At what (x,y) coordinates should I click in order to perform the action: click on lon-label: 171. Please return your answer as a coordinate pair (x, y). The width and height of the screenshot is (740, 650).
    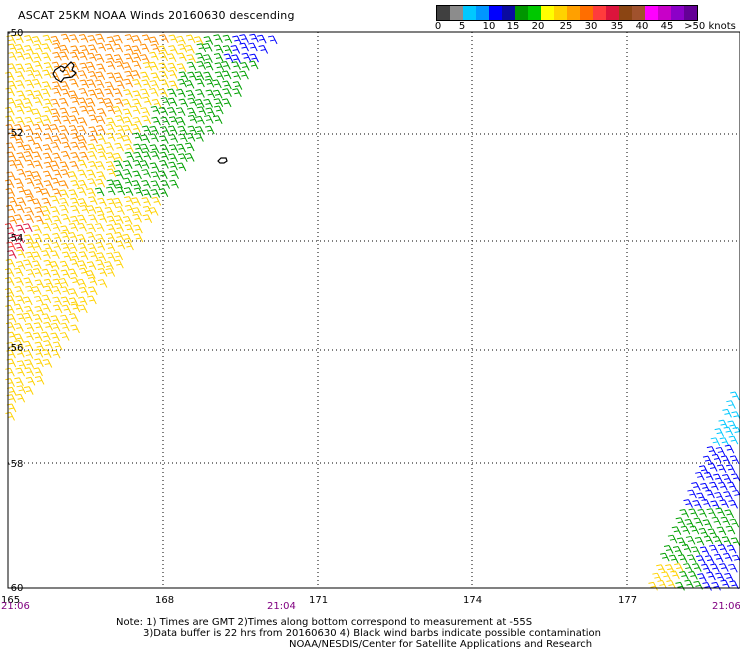
    Looking at the image, I should click on (318, 600).